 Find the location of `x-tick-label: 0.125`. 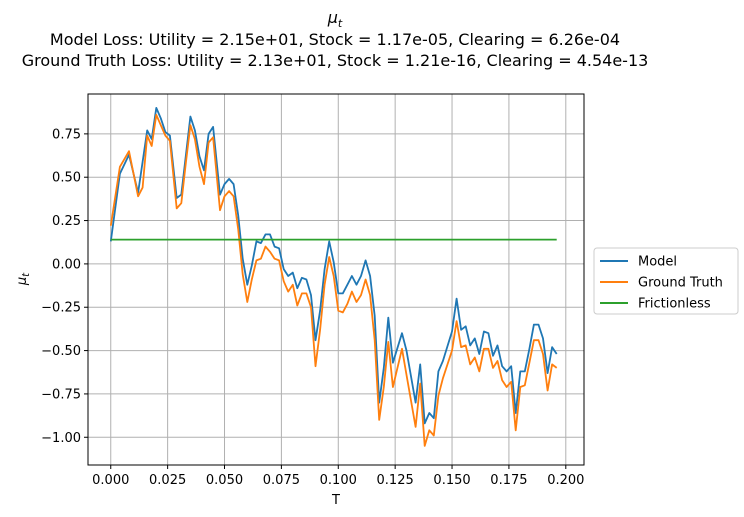

x-tick-label: 0.125 is located at coordinates (395, 480).